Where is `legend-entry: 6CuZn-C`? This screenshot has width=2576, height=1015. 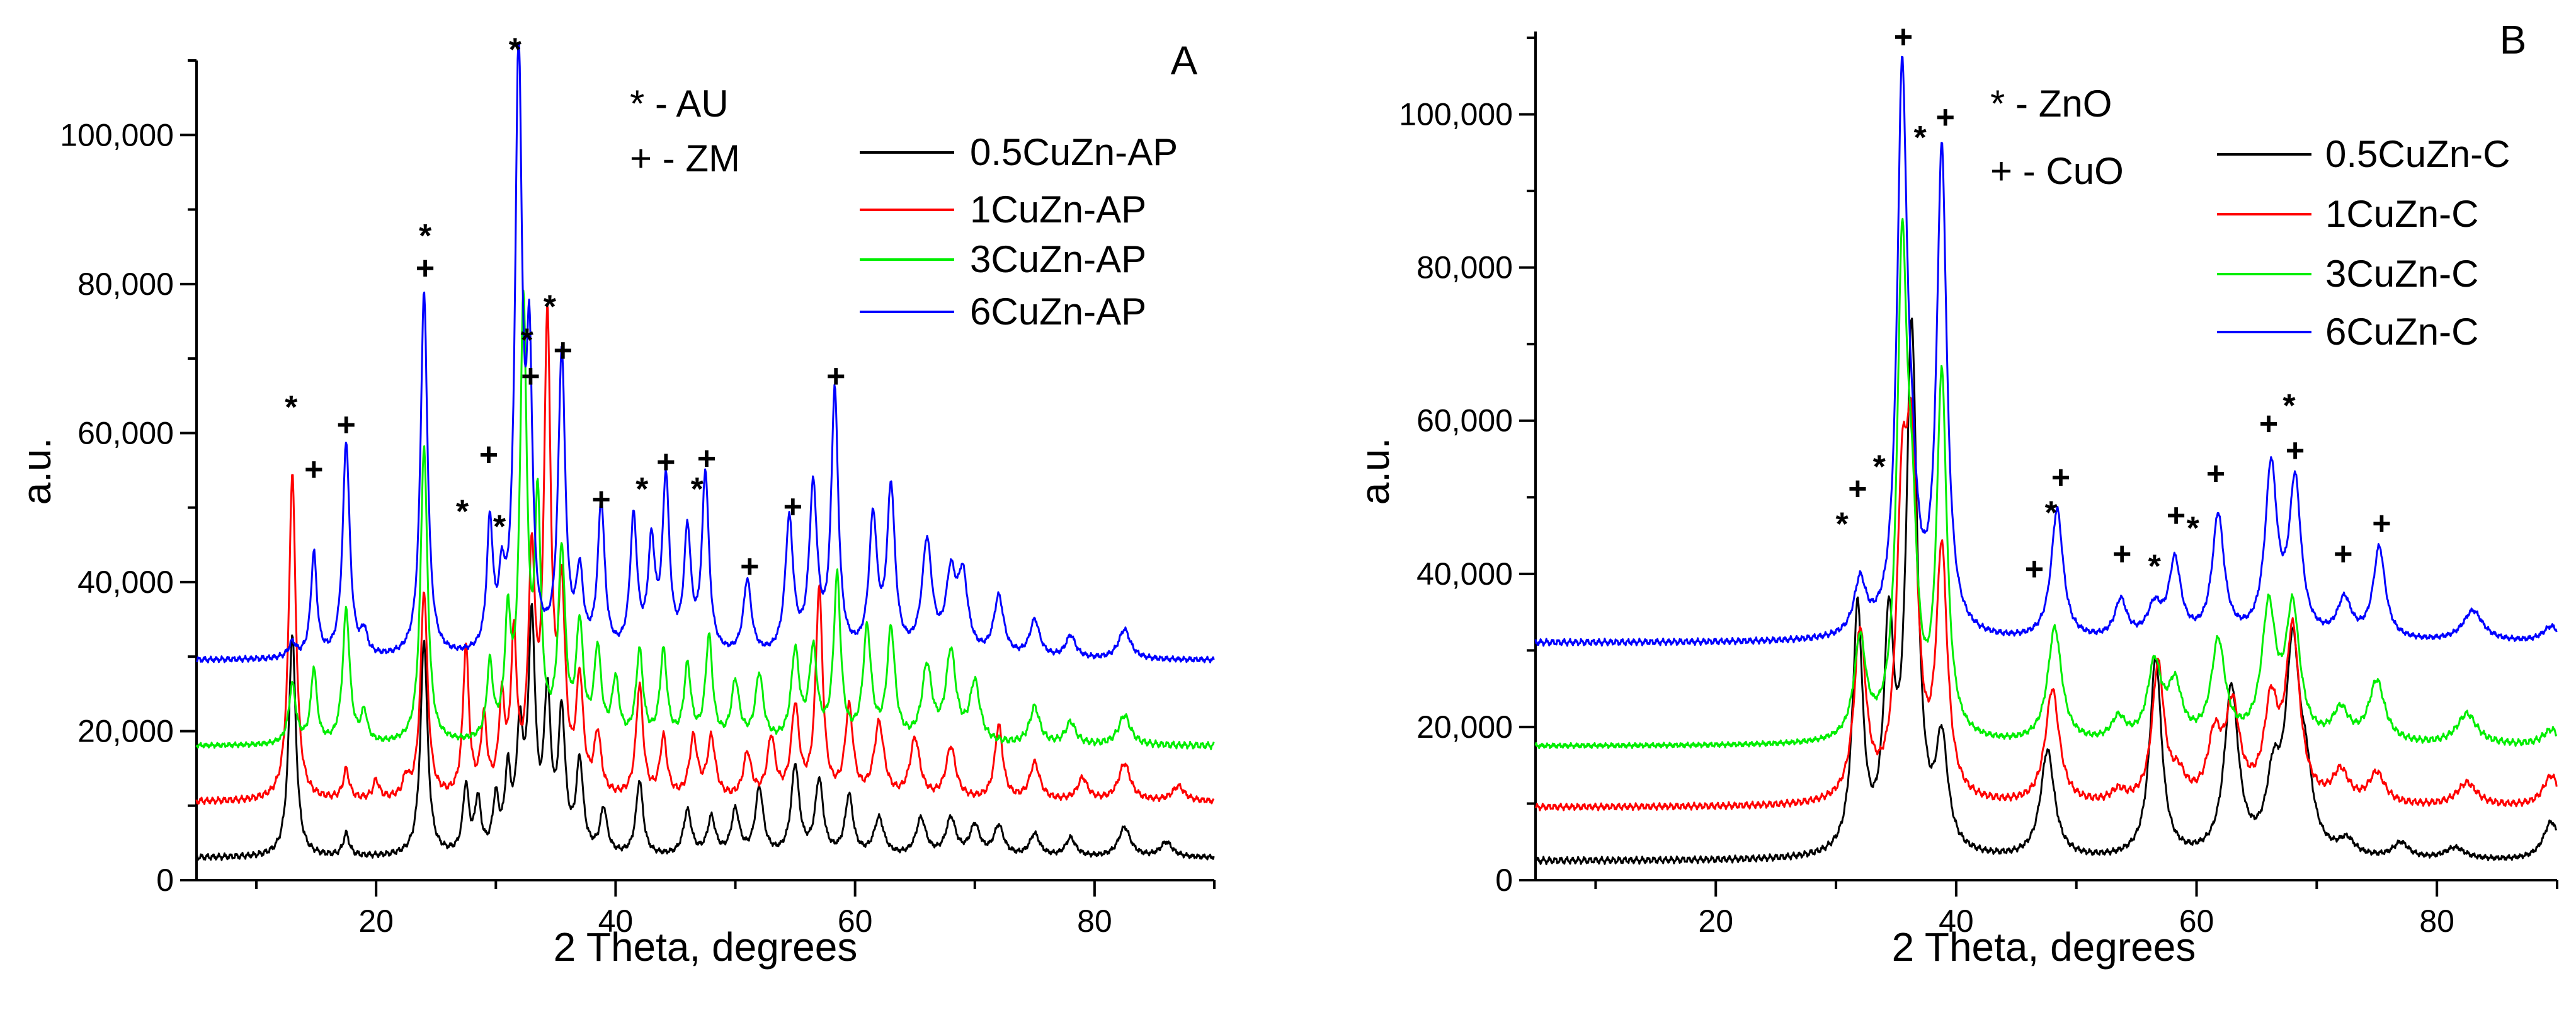 legend-entry: 6CuZn-C is located at coordinates (2347, 332).